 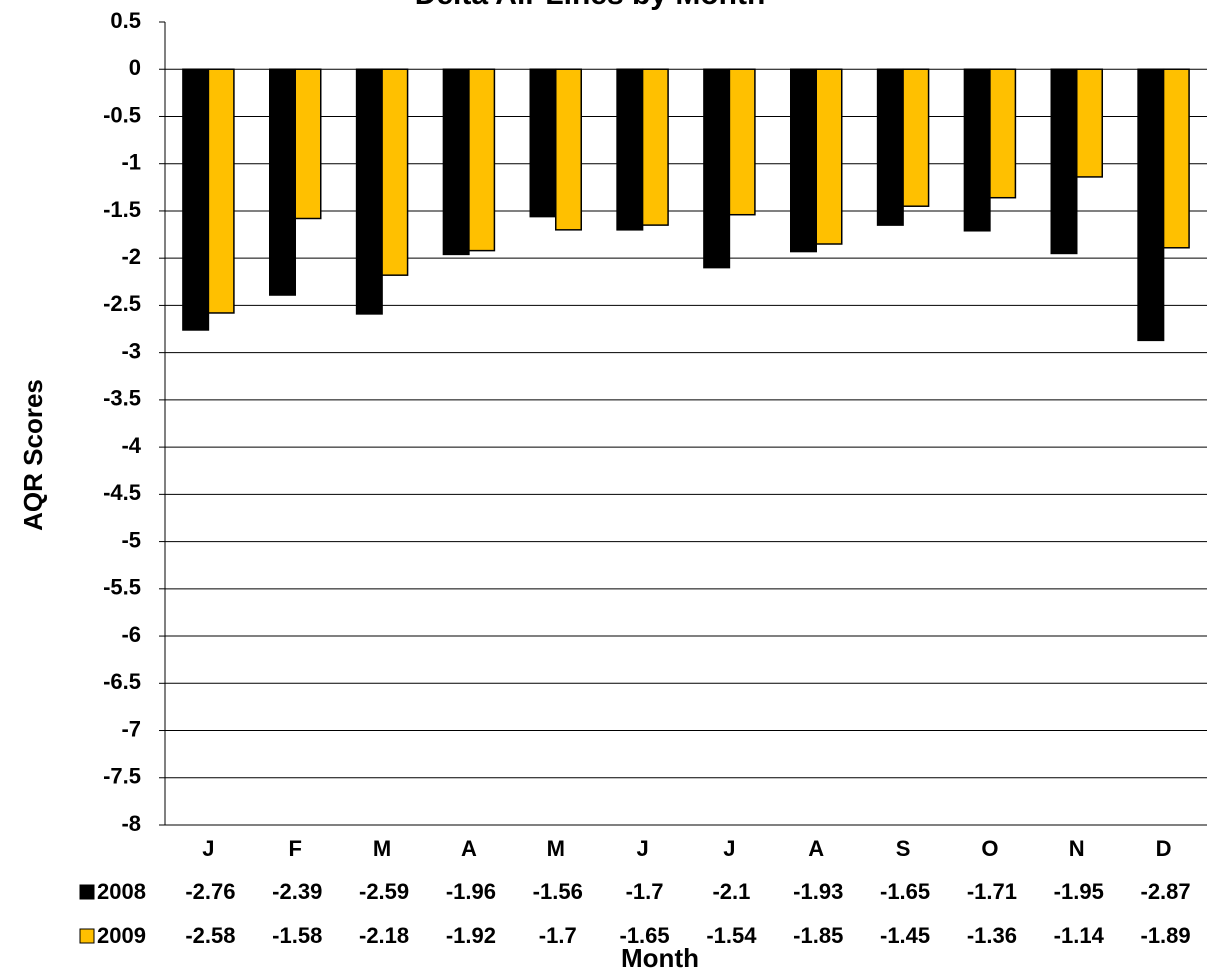 What do you see at coordinates (125, 20) in the screenshot?
I see `y-tick-label: 0.5` at bounding box center [125, 20].